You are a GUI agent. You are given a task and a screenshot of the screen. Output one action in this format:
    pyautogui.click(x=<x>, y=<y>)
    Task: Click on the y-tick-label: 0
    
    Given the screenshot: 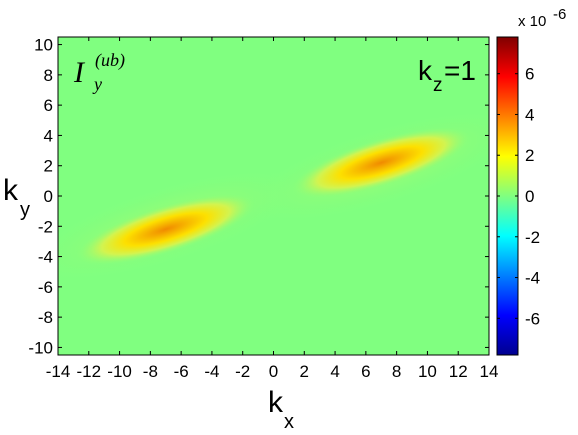 What is the action you would take?
    pyautogui.click(x=48, y=196)
    